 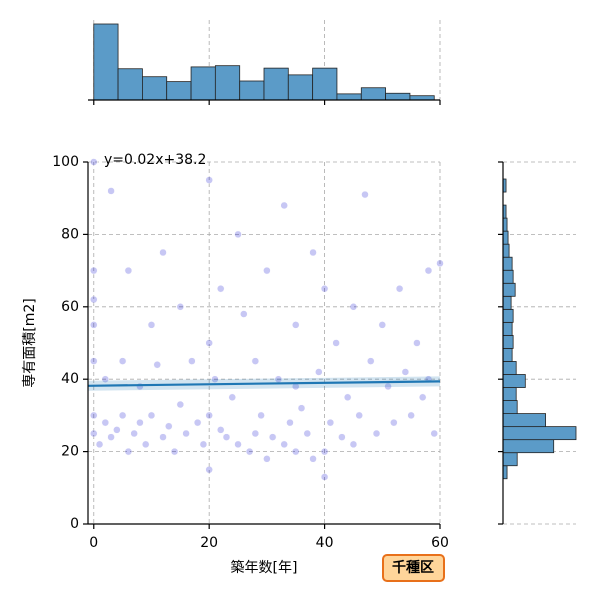 I want to click on y-tick-label: 20, so click(x=70, y=452).